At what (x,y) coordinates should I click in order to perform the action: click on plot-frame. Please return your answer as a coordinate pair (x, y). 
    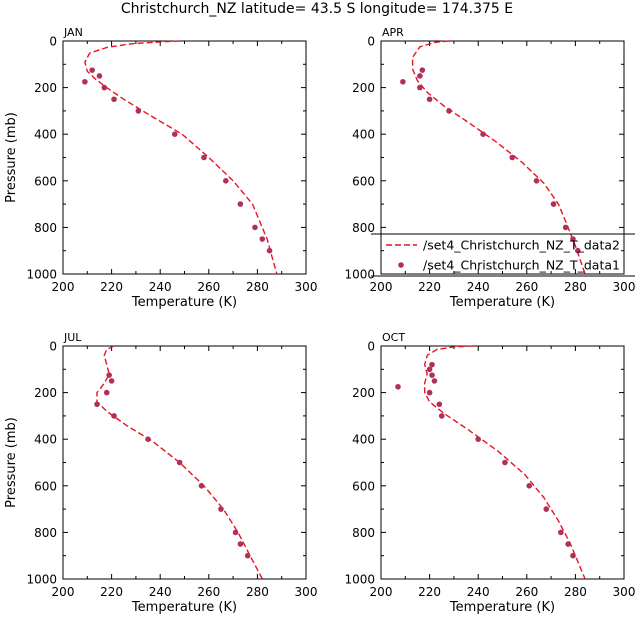
    Looking at the image, I should click on (184, 462).